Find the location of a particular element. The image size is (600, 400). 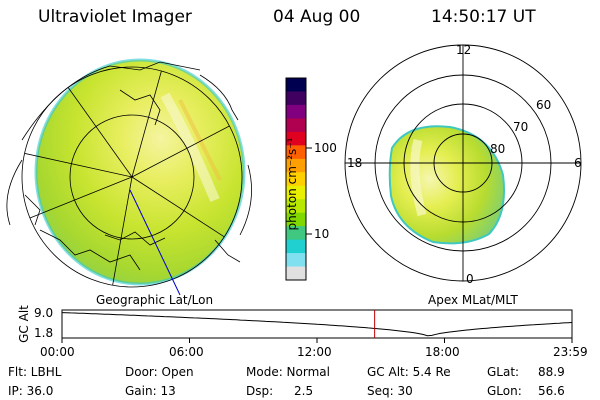

colorbar-unit-label: photon cm⁻²s⁻¹ is located at coordinates (292, 184).